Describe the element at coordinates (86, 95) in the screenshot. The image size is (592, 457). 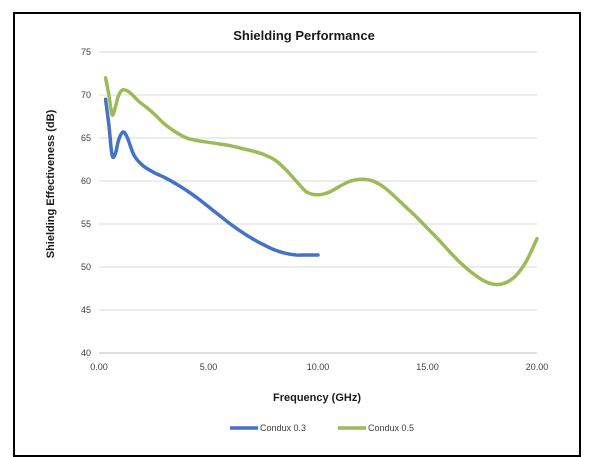
I see `y-tick-label: 70` at that location.